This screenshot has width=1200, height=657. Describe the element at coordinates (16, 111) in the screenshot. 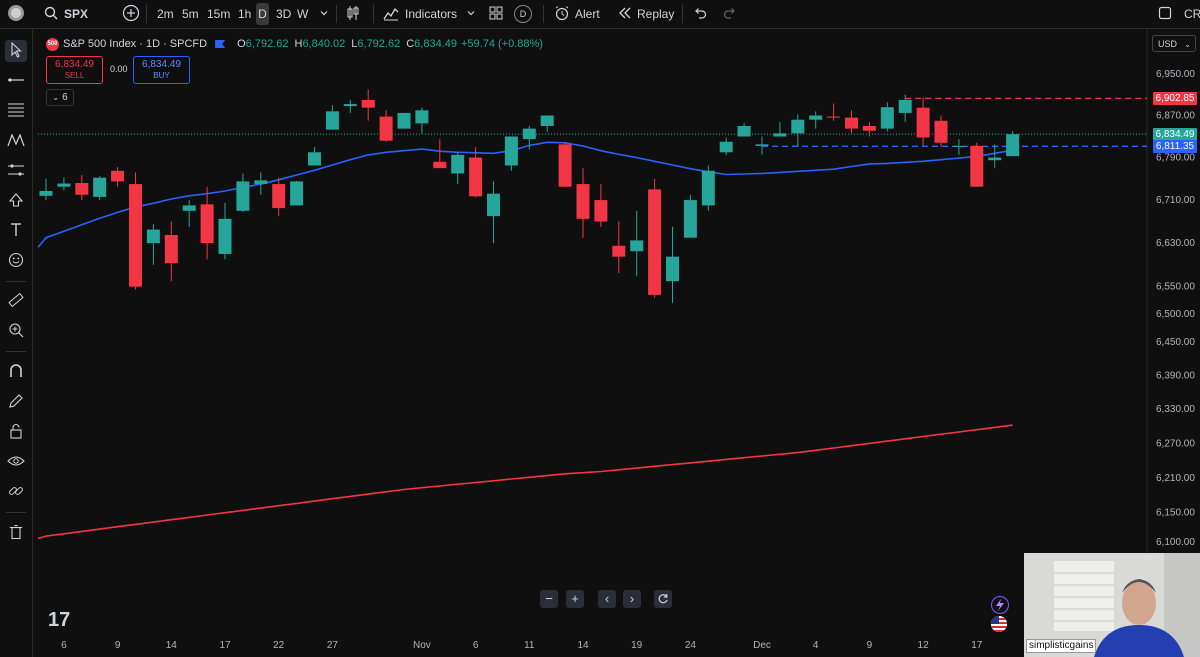

I see `fib-tool` at that location.